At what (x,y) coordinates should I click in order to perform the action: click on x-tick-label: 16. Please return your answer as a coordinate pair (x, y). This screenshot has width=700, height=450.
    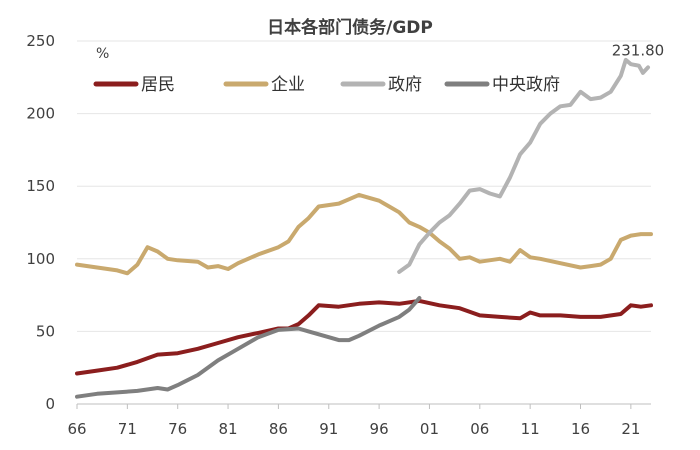
    Looking at the image, I should click on (580, 429).